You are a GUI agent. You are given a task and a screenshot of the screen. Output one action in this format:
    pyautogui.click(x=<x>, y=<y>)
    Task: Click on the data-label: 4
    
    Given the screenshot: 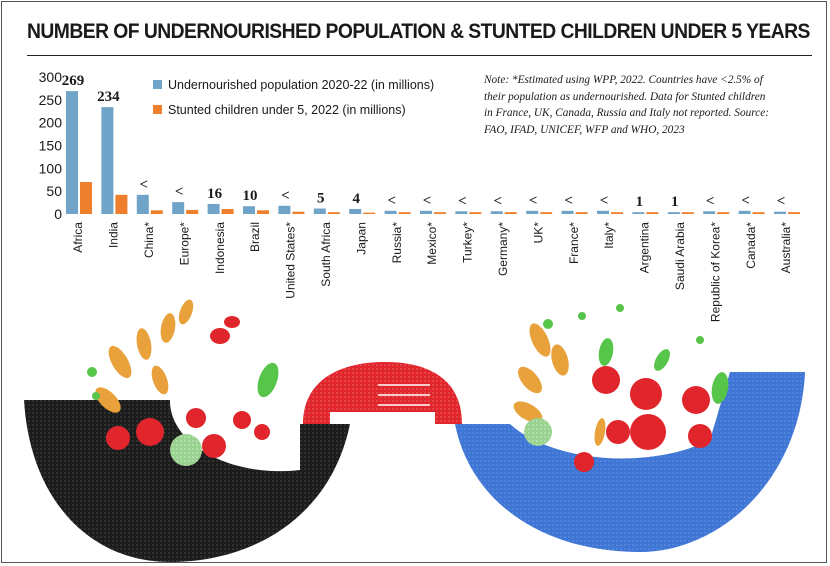 What is the action you would take?
    pyautogui.click(x=356, y=199)
    